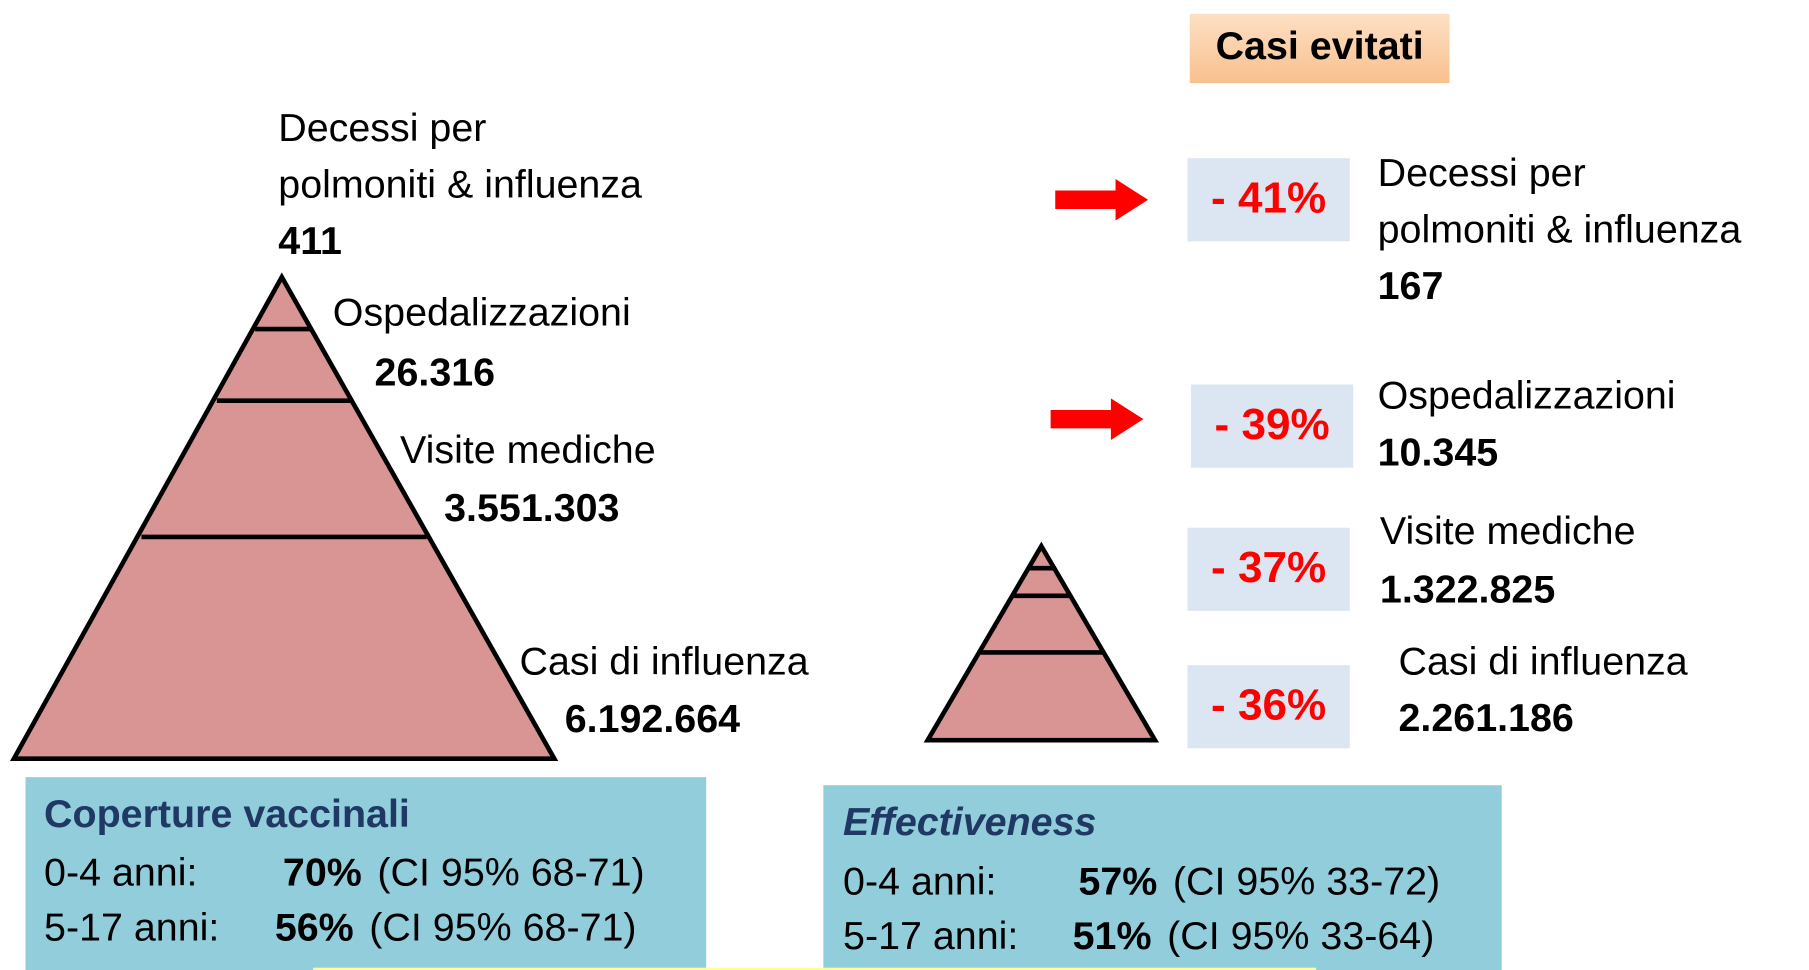  Describe the element at coordinates (1411, 286) in the screenshot. I see `level-value: 167` at that location.